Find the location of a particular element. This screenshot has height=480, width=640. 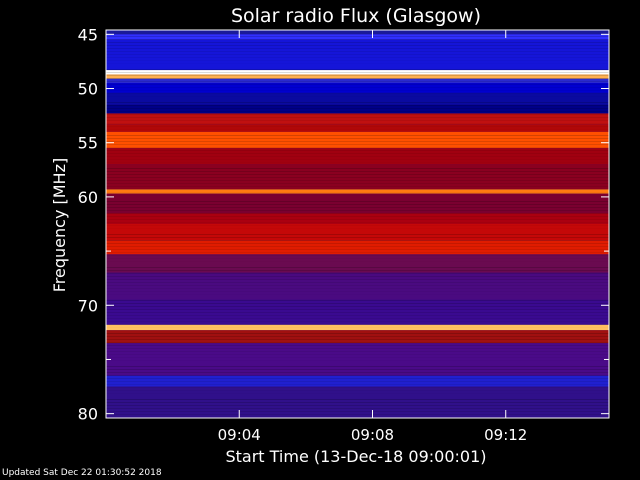

x-axis-label: Start Time (13-Dec-18 09:00:01) is located at coordinates (355, 456).